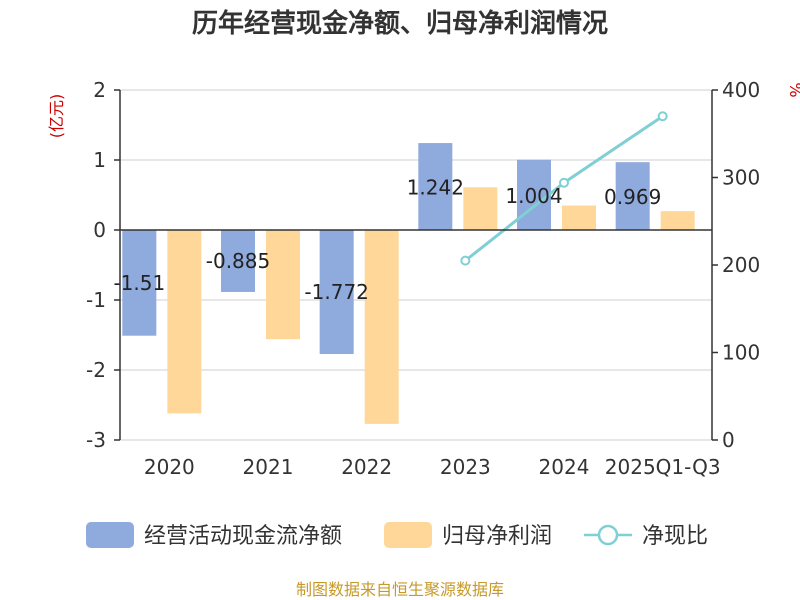  Describe the element at coordinates (741, 178) in the screenshot. I see `right-tick-label: 300` at that location.